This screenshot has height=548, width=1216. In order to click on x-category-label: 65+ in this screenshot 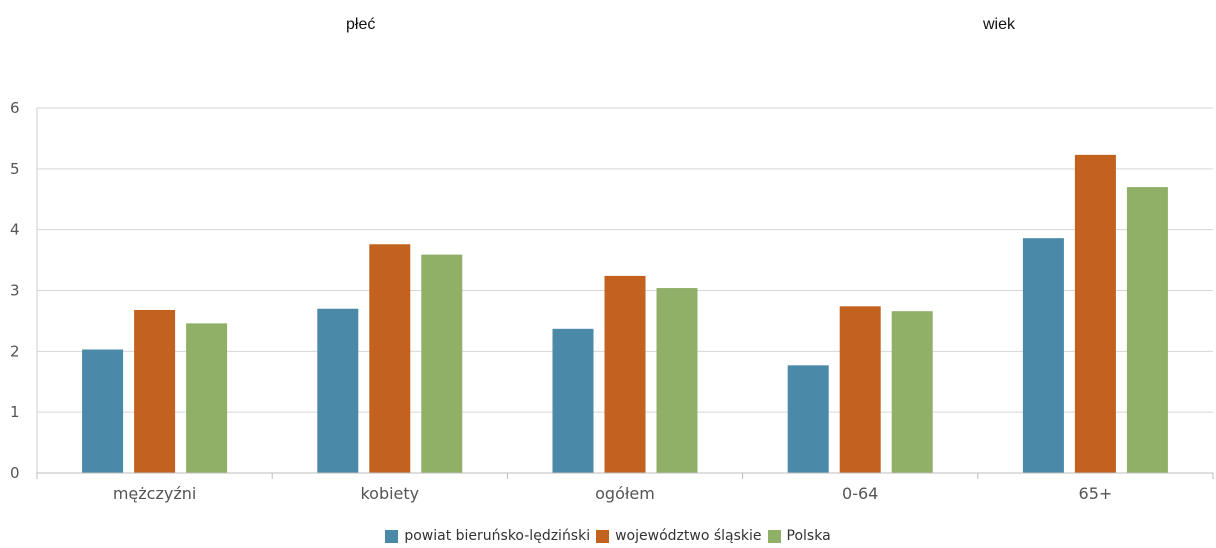, I will do `click(1096, 493)`.